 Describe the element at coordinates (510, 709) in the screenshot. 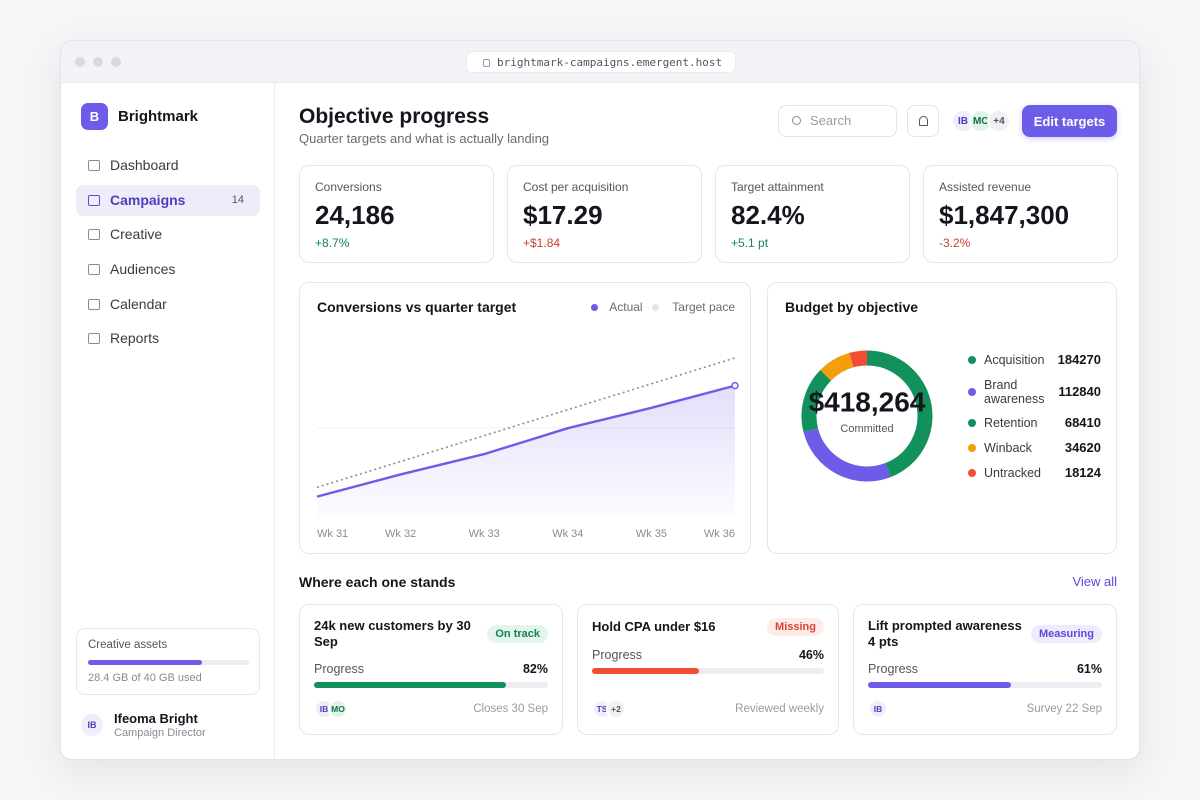

I see `goal-footer-text: Closes 30 Sep` at that location.